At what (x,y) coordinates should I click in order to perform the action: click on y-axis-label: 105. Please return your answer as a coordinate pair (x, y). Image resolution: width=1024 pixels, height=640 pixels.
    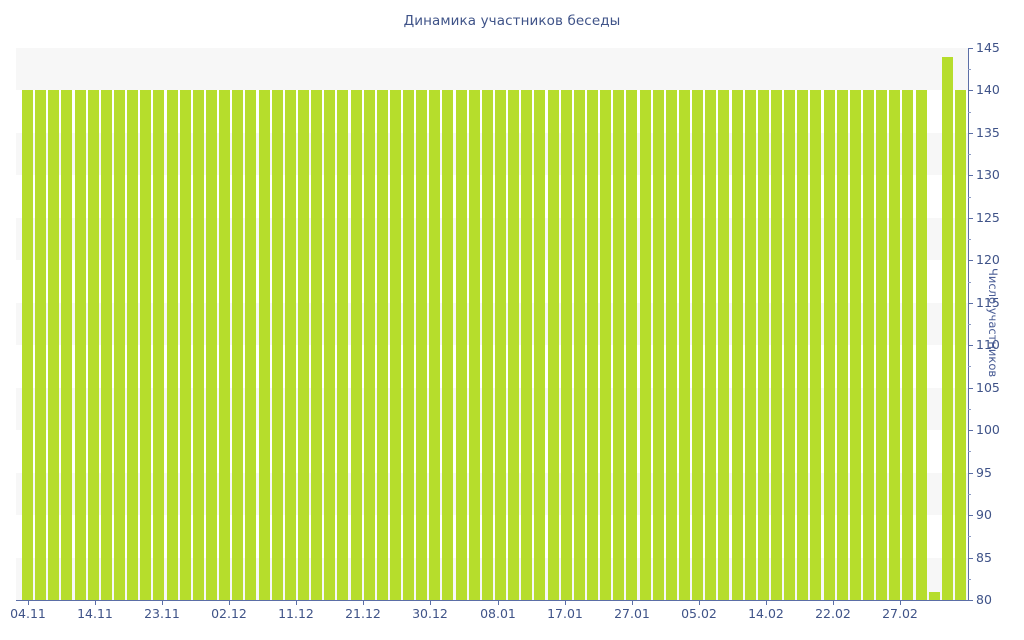
    Looking at the image, I should click on (988, 387).